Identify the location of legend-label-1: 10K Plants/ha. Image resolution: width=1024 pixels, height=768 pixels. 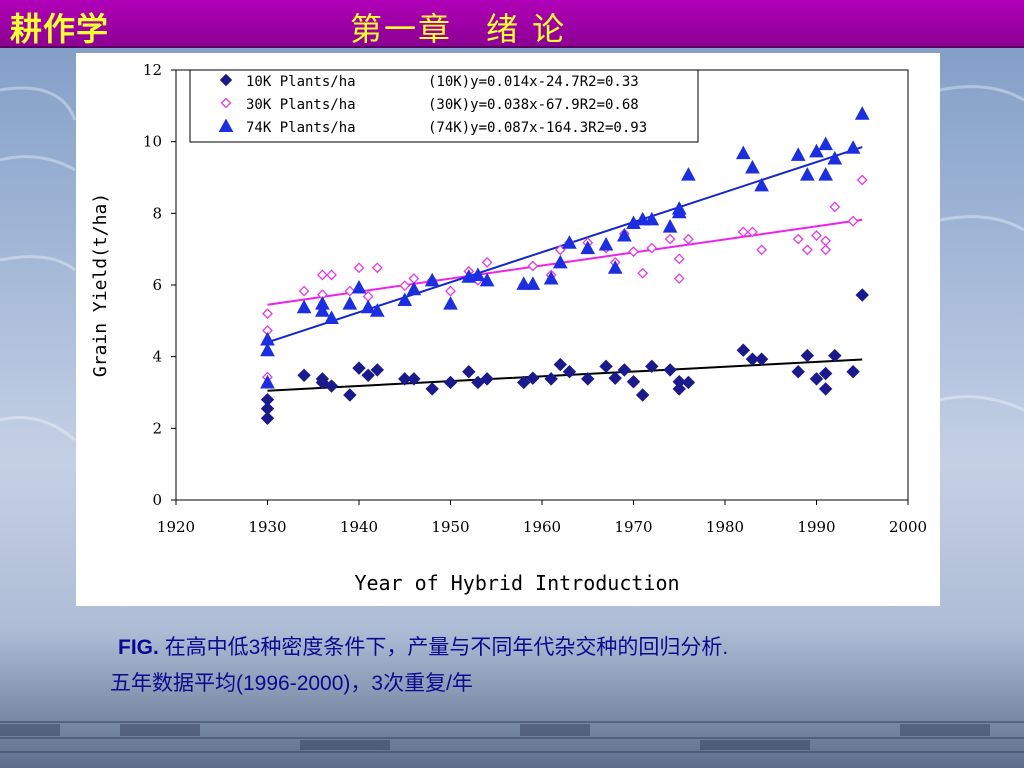
(301, 82).